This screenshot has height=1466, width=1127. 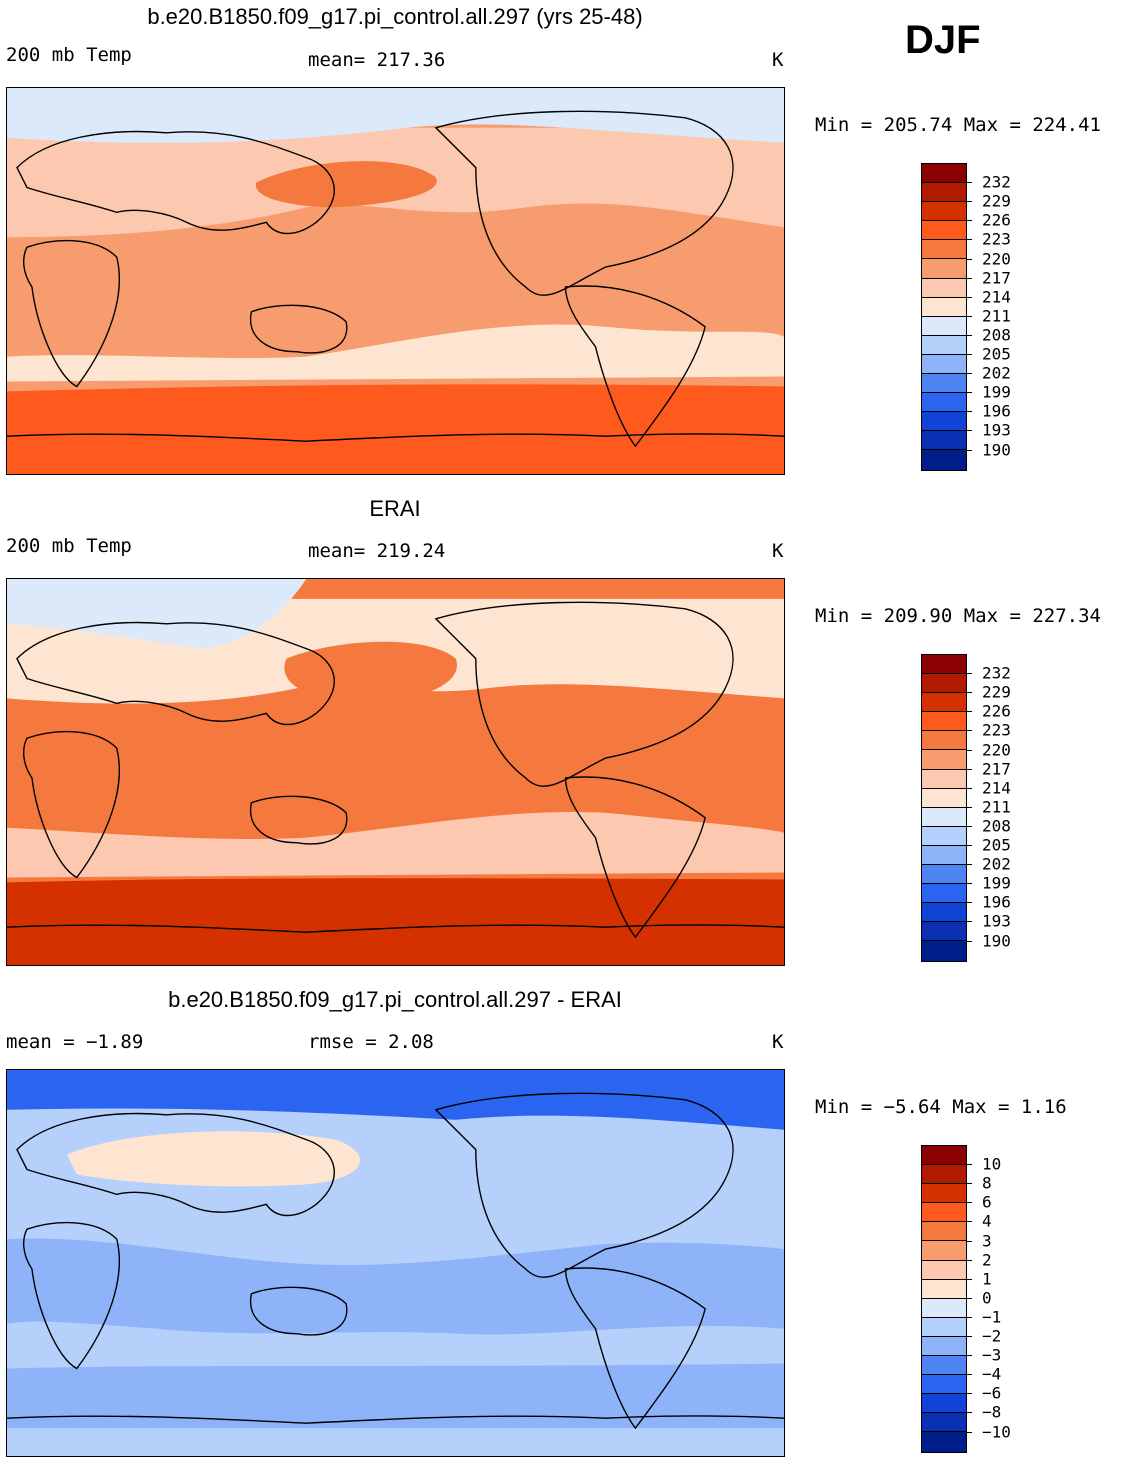 I want to click on map-region-south-pacific-min, so click(x=395, y=845).